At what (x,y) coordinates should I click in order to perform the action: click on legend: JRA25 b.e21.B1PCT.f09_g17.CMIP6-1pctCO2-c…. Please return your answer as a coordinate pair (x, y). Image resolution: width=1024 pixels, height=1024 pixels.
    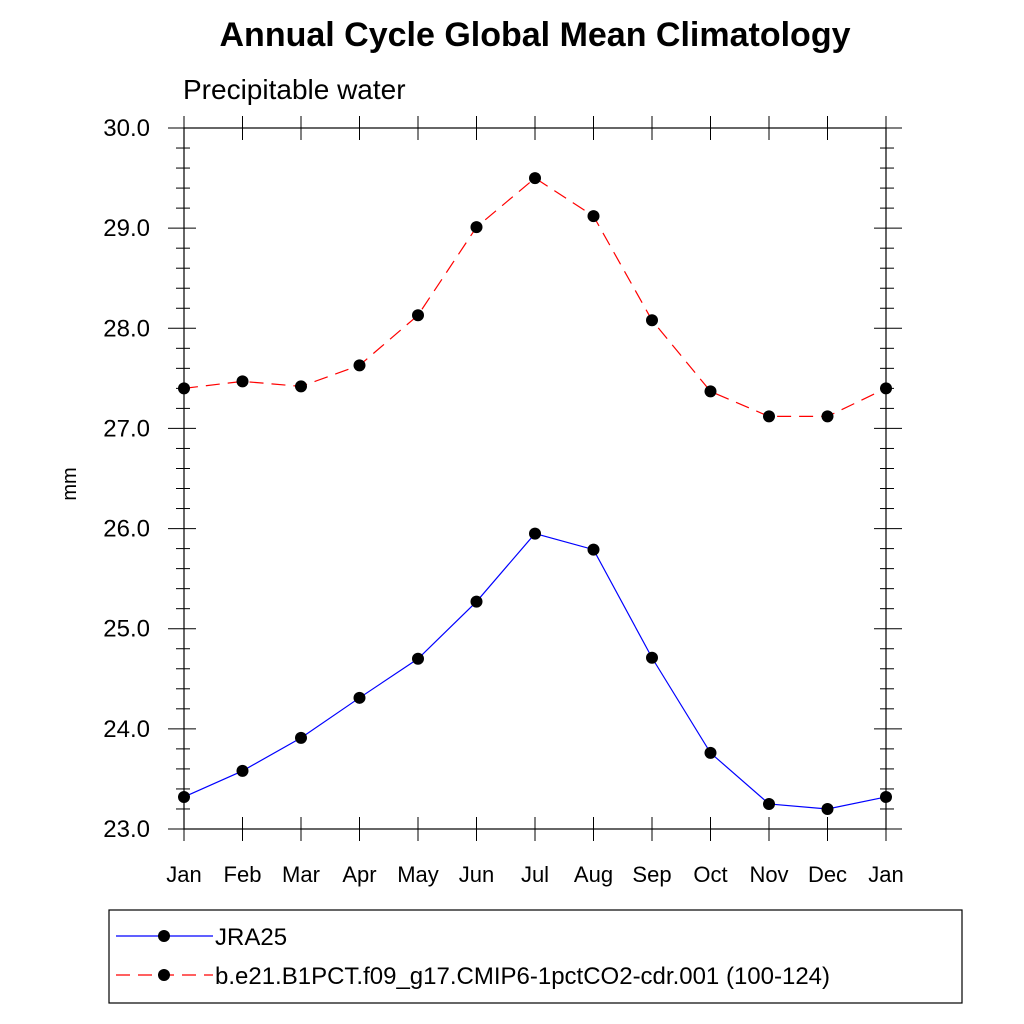
    Looking at the image, I should click on (535, 956).